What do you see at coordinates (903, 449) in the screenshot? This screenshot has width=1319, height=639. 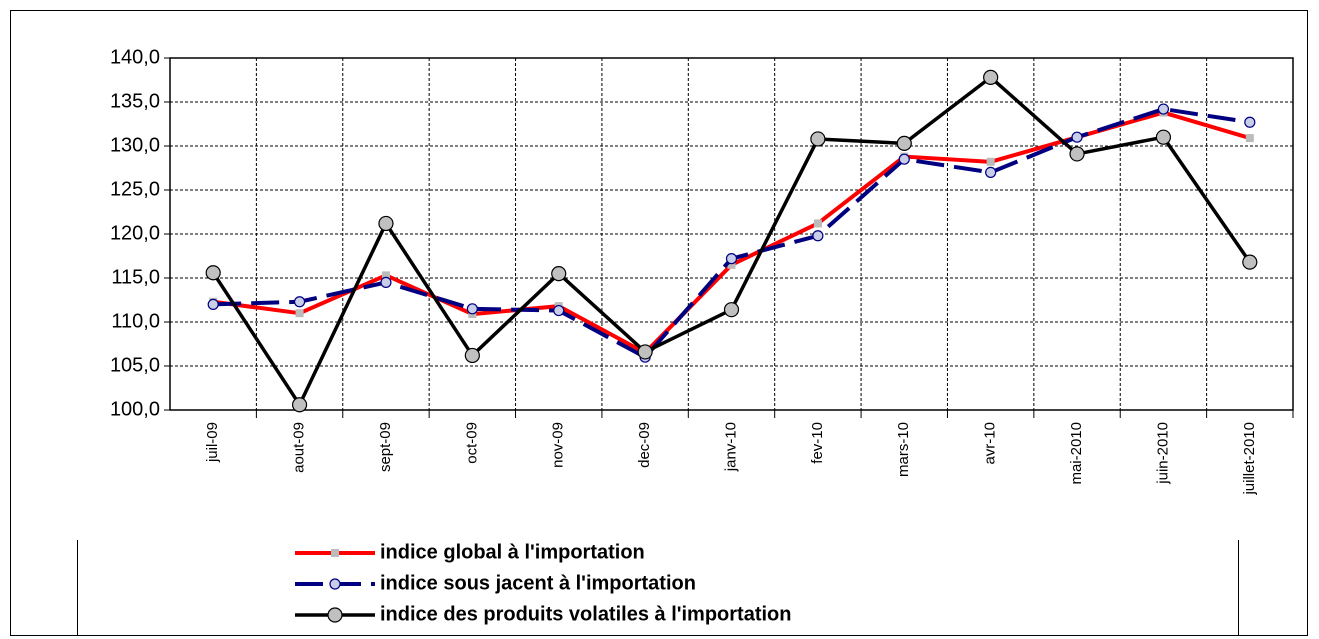 I see `x-tick-label: mars-10` at bounding box center [903, 449].